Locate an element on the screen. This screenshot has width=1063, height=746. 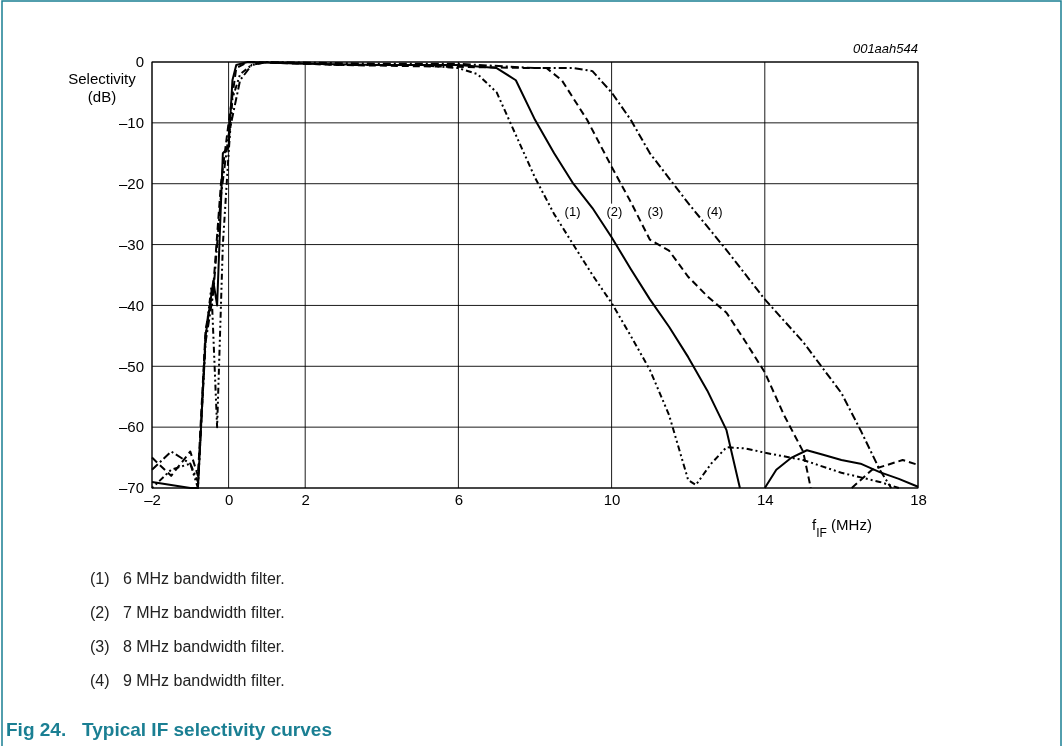
y-tick-label: –70 is located at coordinates (131, 488).